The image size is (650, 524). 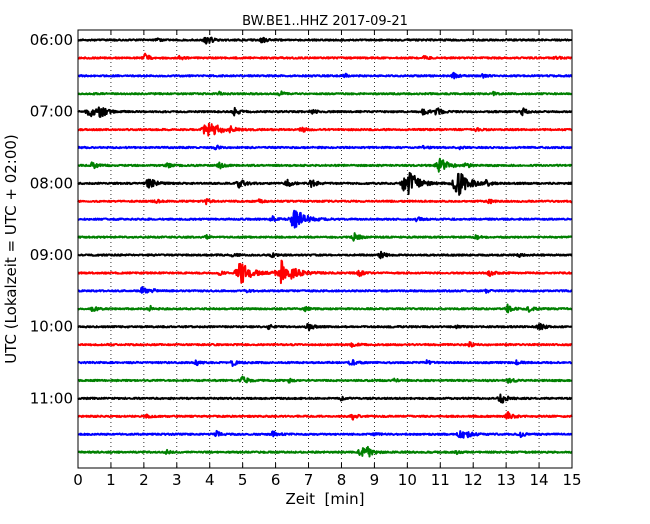 I want to click on x-tick-label: 13, so click(x=506, y=480).